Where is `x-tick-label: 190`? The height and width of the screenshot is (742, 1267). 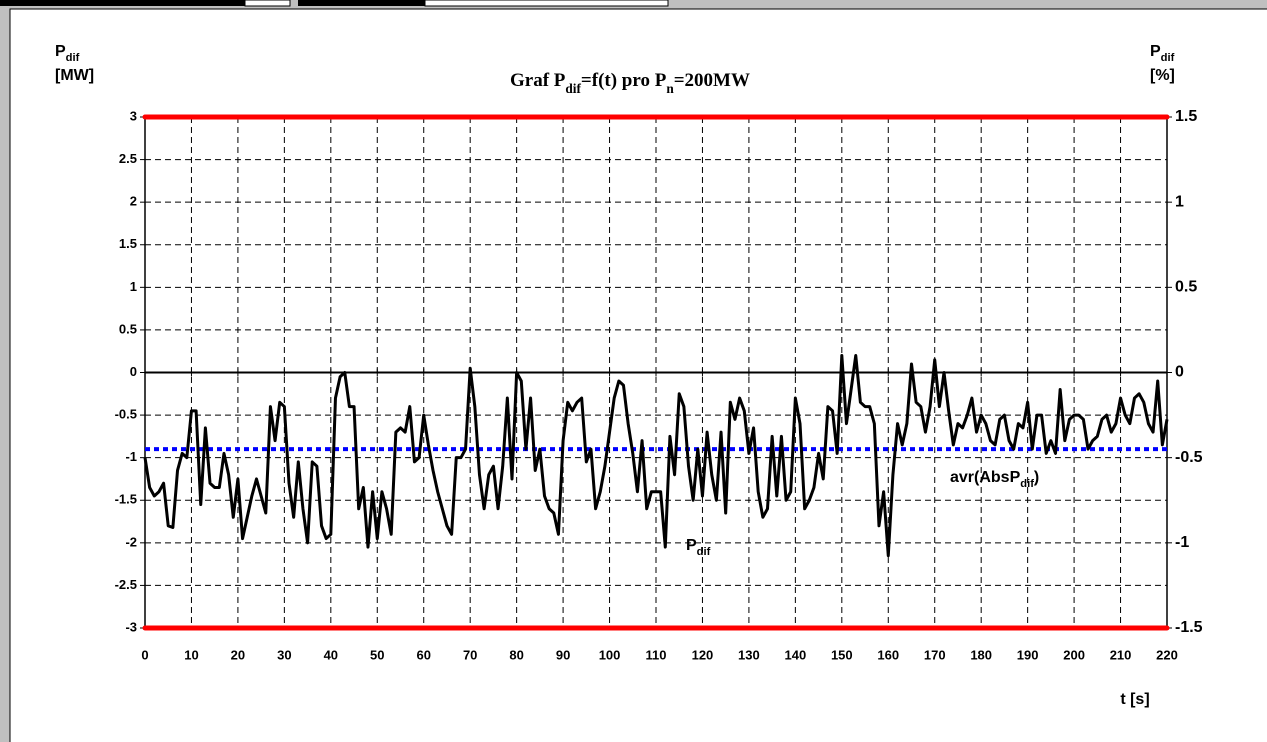 x-tick-label: 190 is located at coordinates (1028, 654).